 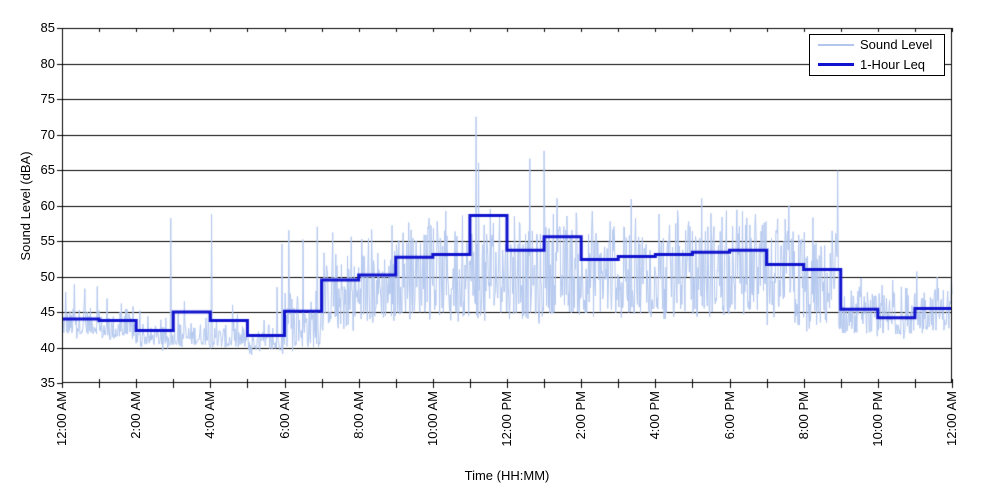 What do you see at coordinates (803, 415) in the screenshot?
I see `x-tick-label: 8:00 PM` at bounding box center [803, 415].